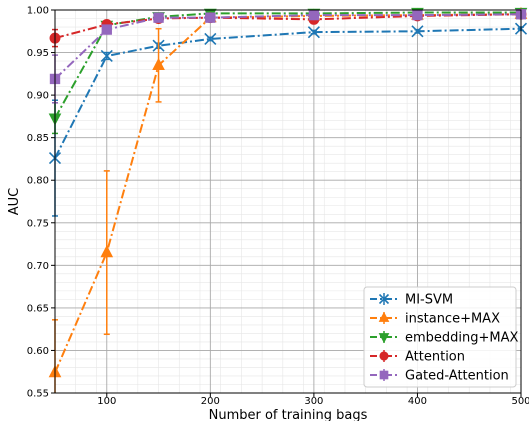 Image resolution: width=529 pixels, height=421 pixels. What do you see at coordinates (288, 414) in the screenshot?
I see `x-axis-label: Number of training bags` at bounding box center [288, 414].